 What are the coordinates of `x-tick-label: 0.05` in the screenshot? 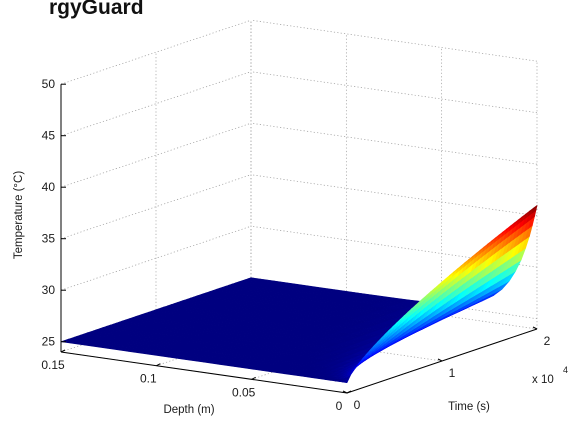 It's located at (244, 392).